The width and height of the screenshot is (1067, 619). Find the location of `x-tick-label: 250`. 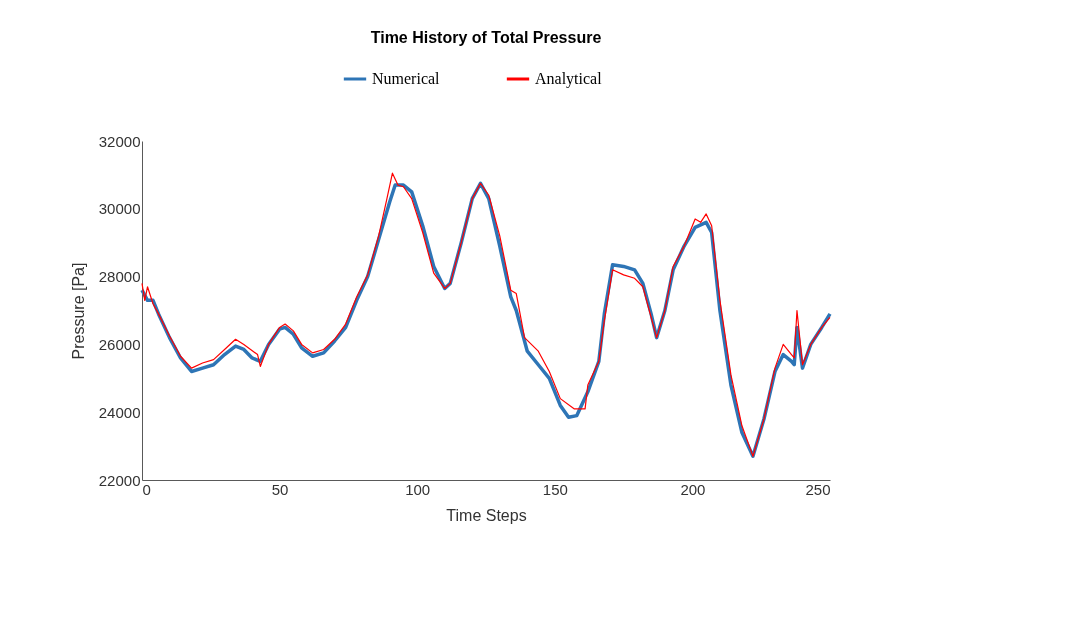

x-tick-label: 250 is located at coordinates (818, 489).